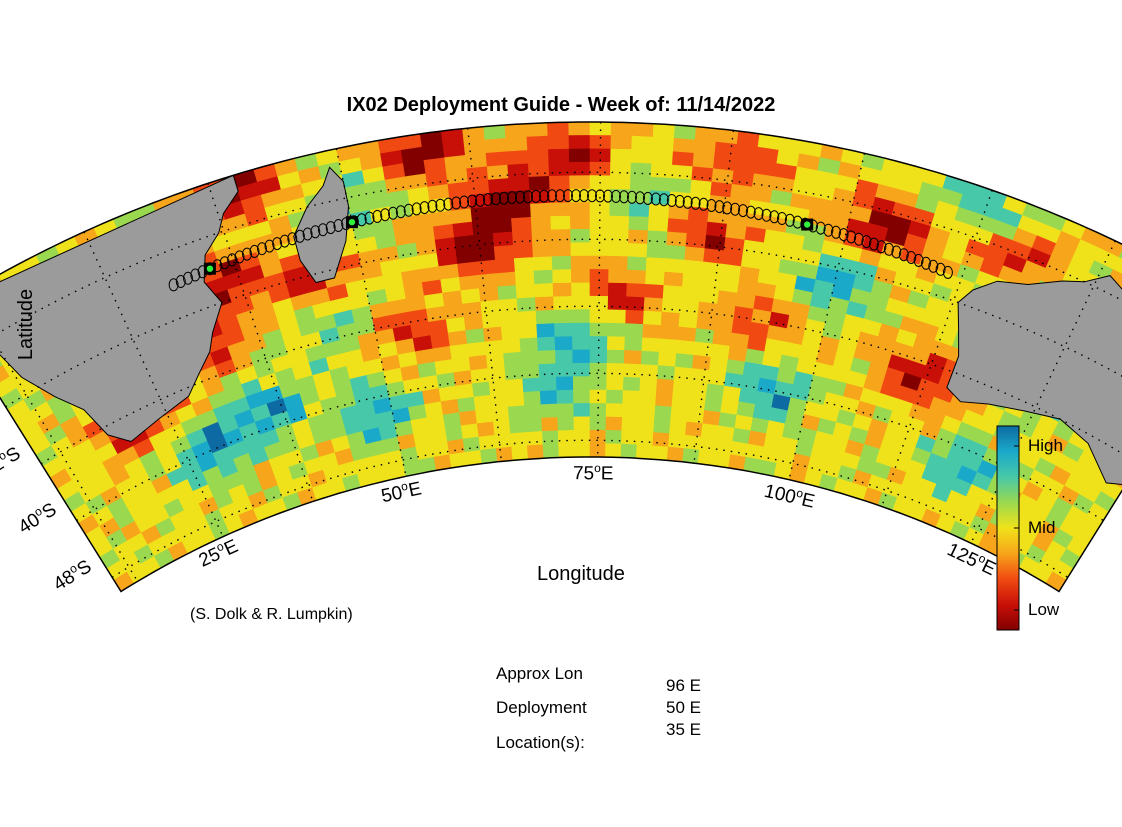 The width and height of the screenshot is (1122, 827). What do you see at coordinates (541, 707) in the screenshot?
I see `info-label-line2: Deployment` at bounding box center [541, 707].